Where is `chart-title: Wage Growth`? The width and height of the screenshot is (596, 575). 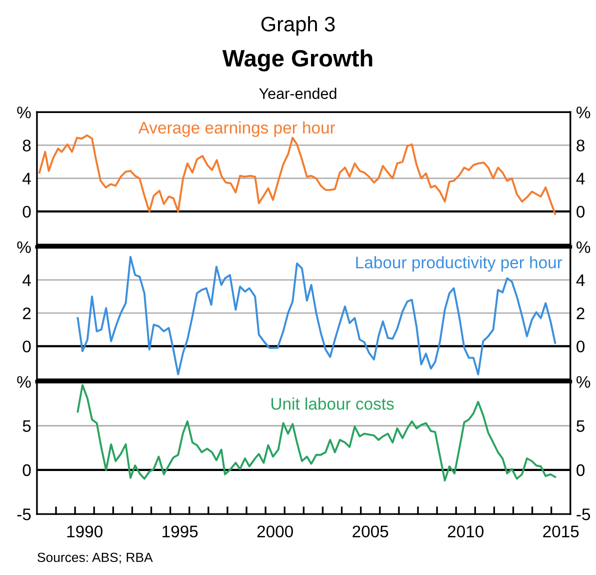 chart-title: Wage Growth is located at coordinates (297, 60).